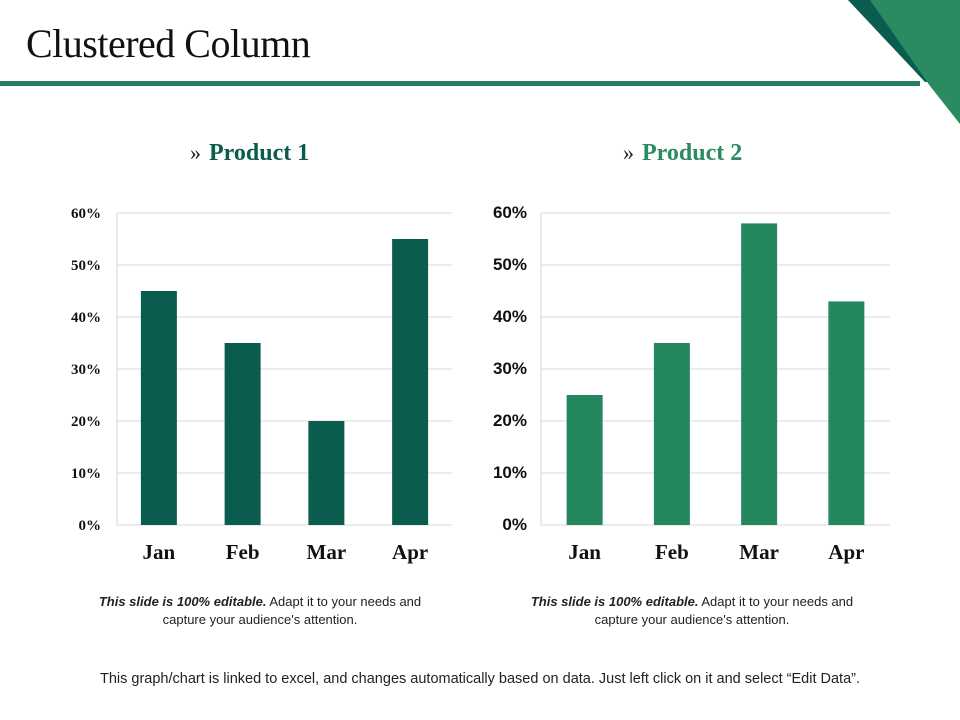  I want to click on slide-title: Clustered Column, so click(168, 43).